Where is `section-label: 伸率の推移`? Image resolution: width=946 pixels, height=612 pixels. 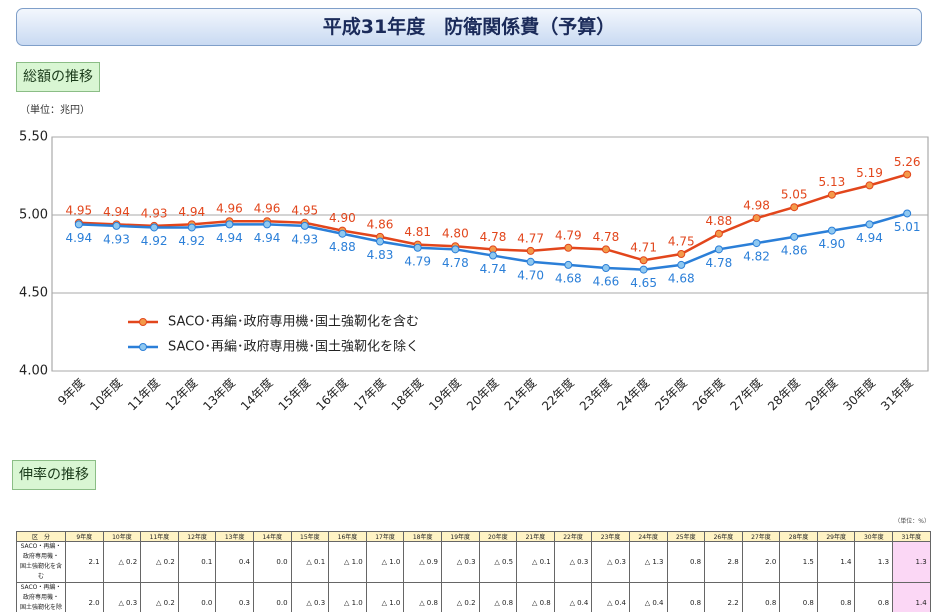 section-label: 伸率の推移 is located at coordinates (54, 475).